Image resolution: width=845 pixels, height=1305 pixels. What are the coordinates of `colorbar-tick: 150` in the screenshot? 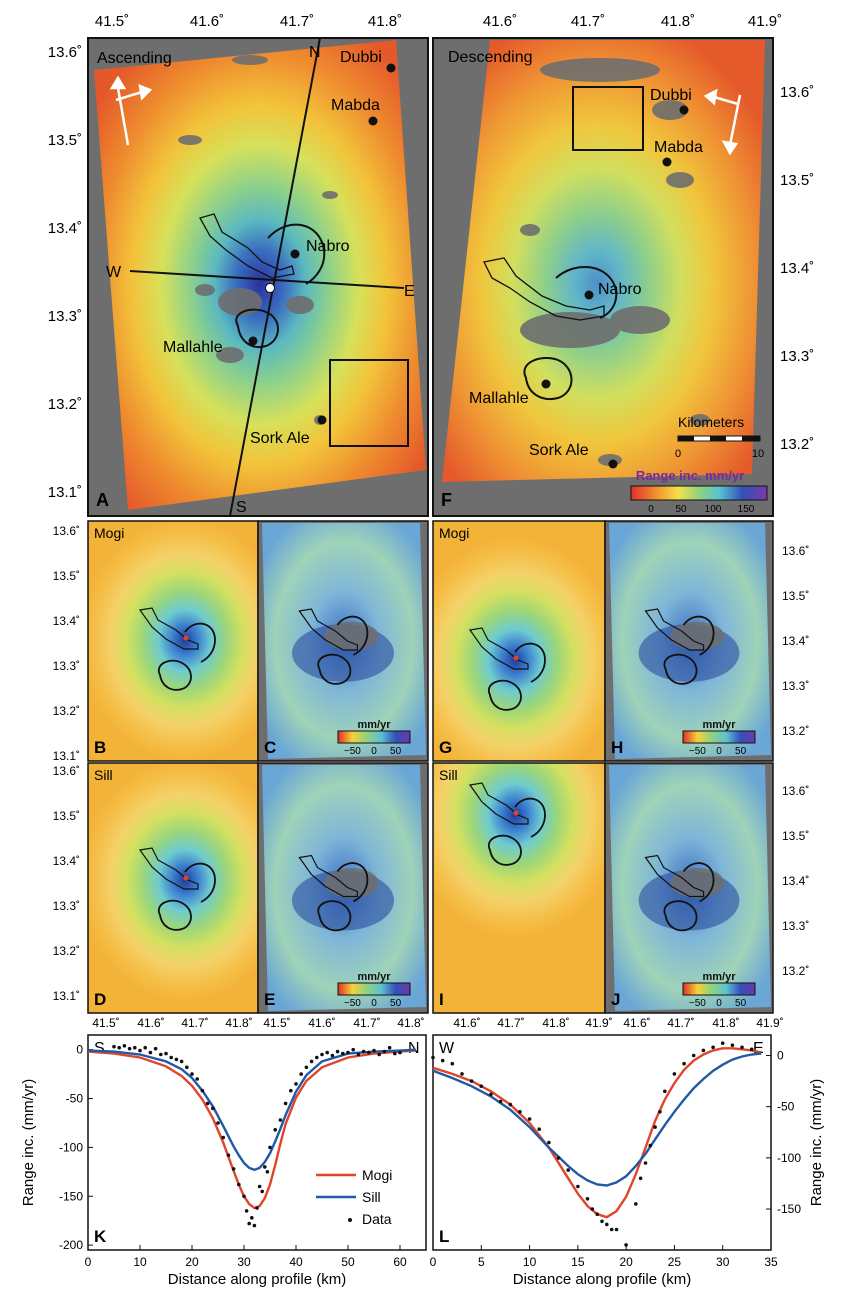 It's located at (746, 509).